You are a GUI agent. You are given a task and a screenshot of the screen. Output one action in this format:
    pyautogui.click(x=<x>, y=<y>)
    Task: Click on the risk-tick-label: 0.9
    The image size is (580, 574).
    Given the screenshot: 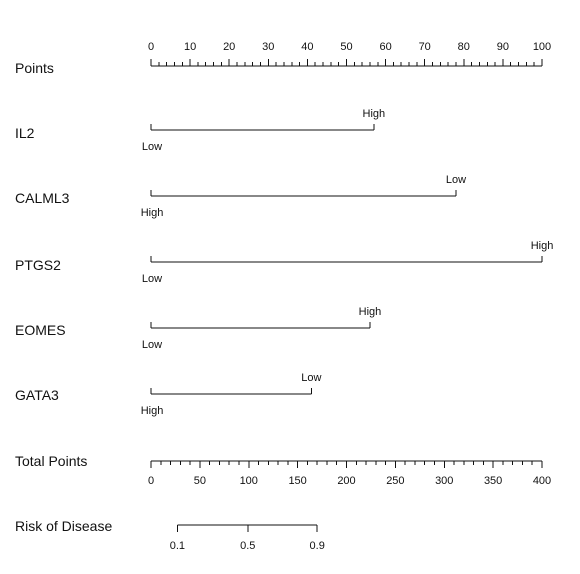 What is the action you would take?
    pyautogui.click(x=317, y=546)
    